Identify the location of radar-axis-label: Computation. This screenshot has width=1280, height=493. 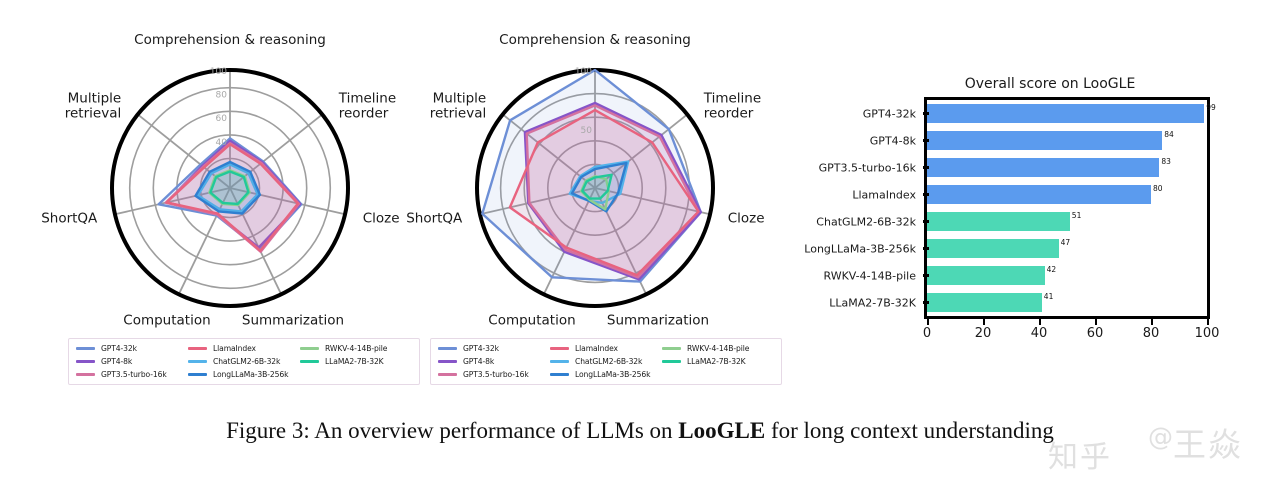
(531, 321).